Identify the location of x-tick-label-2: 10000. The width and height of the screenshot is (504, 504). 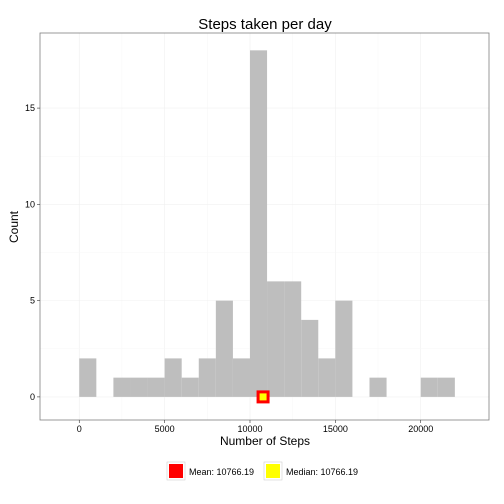
(249, 429).